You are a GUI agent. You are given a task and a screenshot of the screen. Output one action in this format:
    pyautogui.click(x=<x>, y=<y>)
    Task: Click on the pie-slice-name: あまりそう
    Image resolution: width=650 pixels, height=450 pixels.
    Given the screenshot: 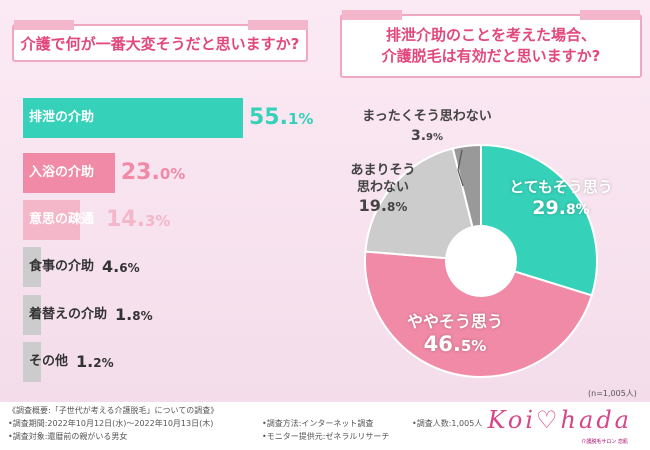 What is the action you would take?
    pyautogui.click(x=383, y=170)
    